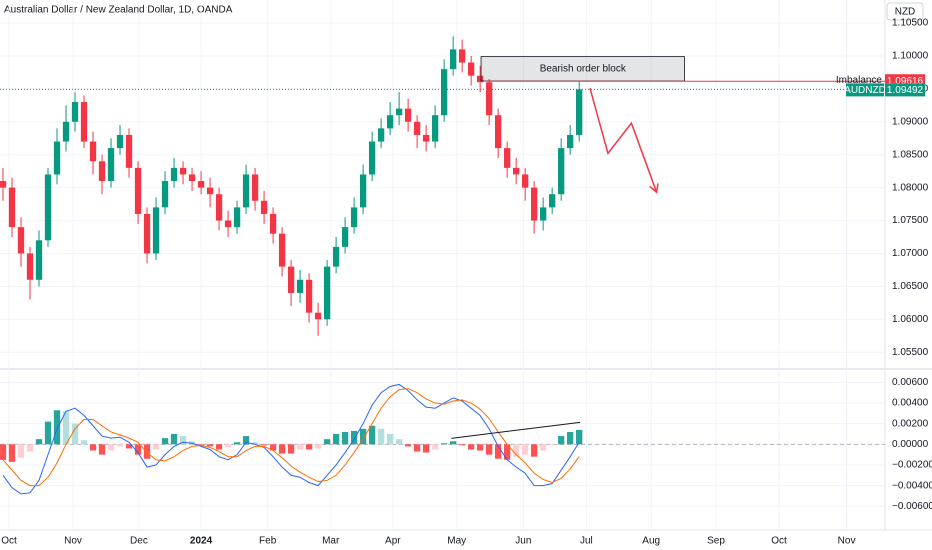  Describe the element at coordinates (393, 541) in the screenshot. I see `x-tick-label: Apr` at that location.